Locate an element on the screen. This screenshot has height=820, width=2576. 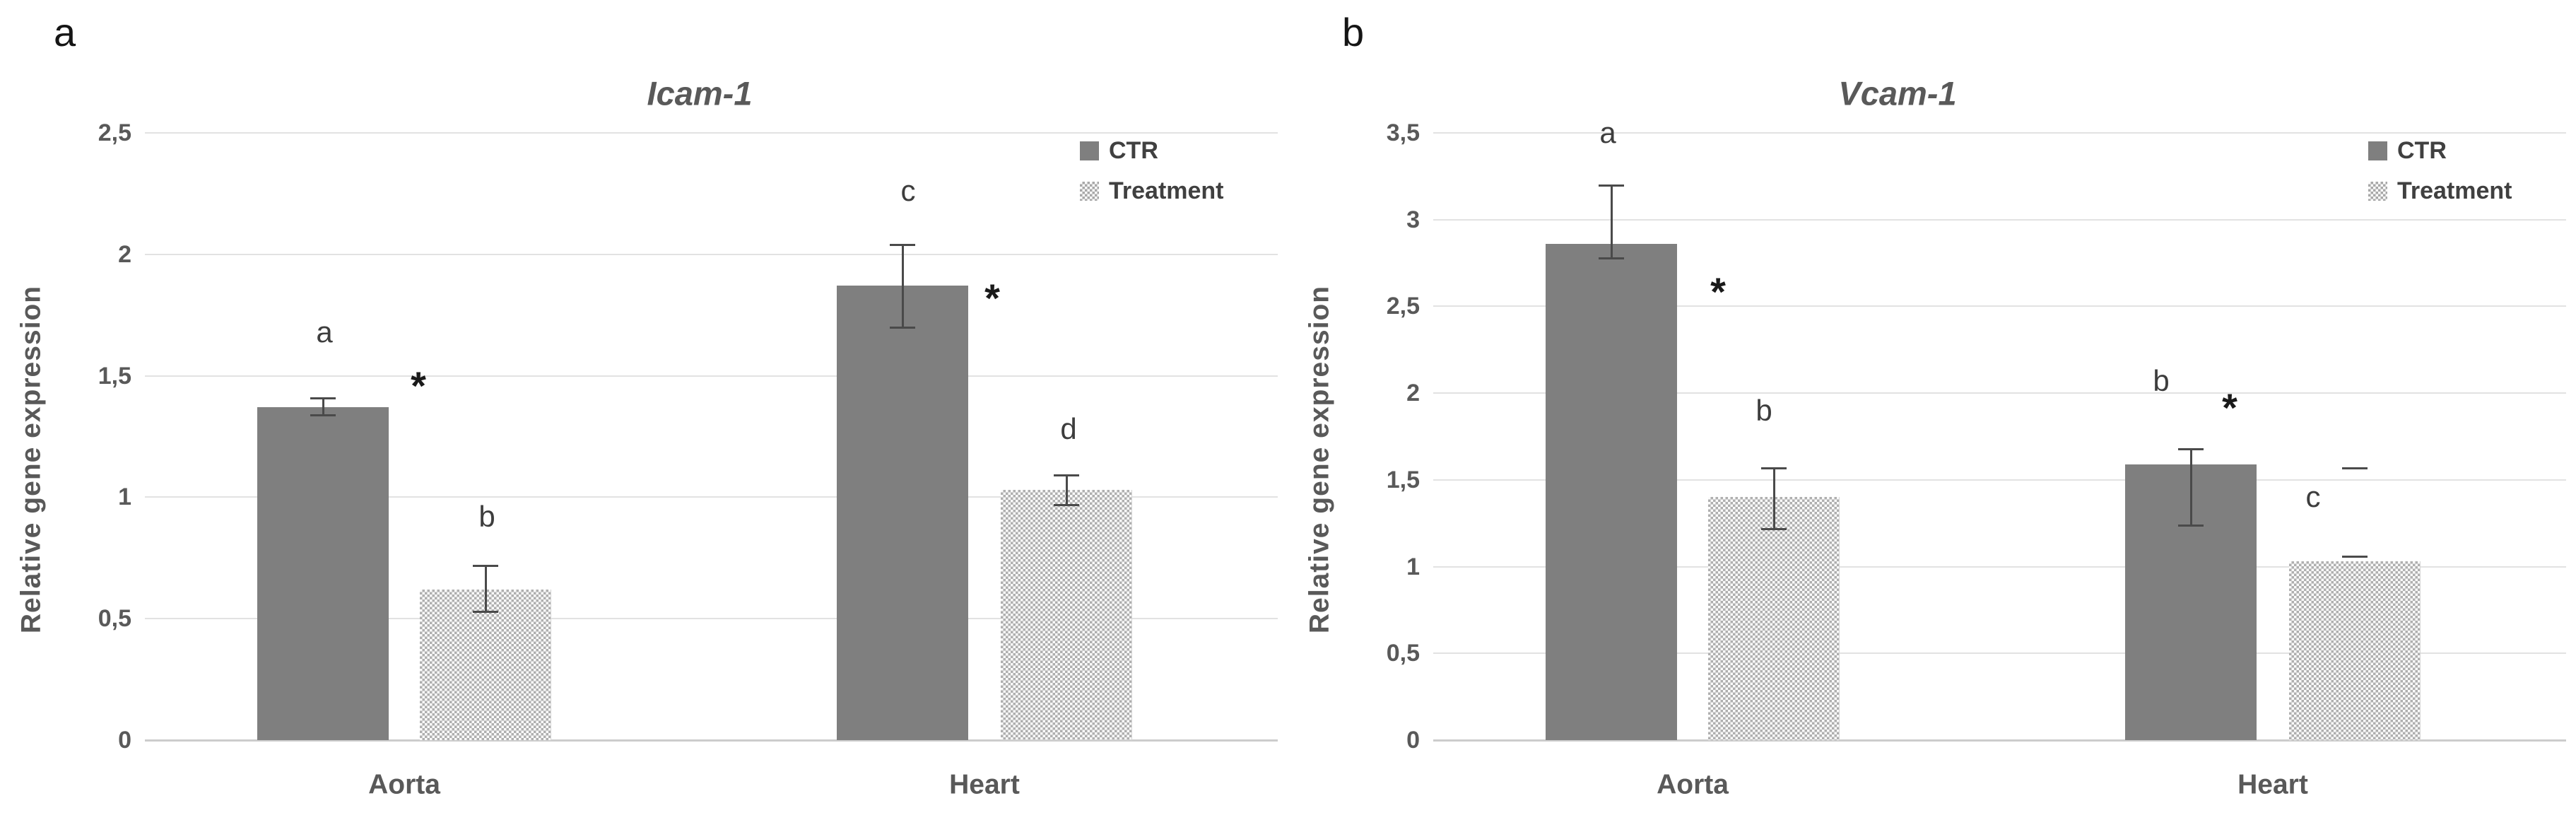
significance-letter-d: d is located at coordinates (1068, 429).